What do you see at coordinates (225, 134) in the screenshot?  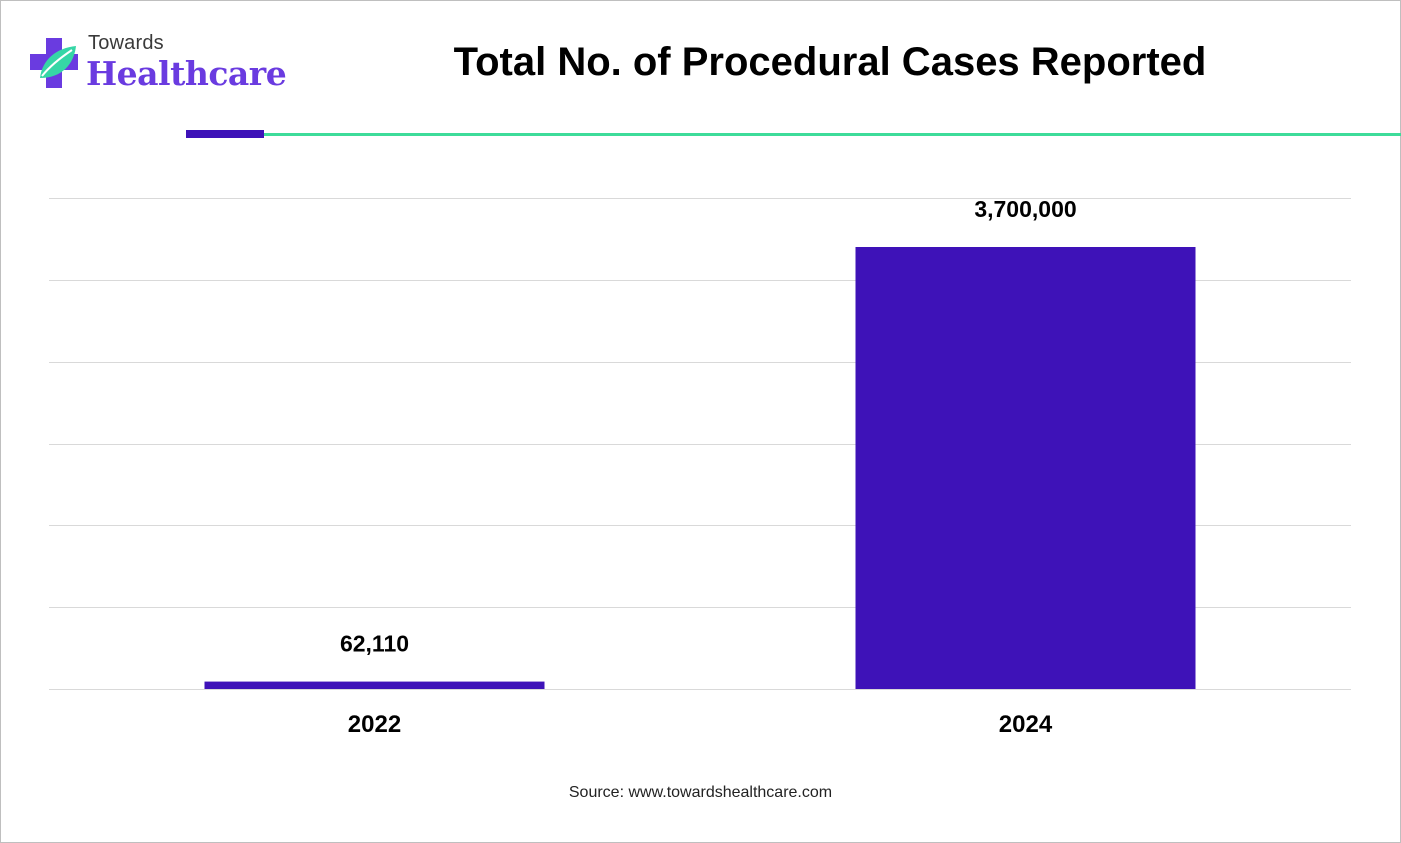 I see `title-accent-bar` at bounding box center [225, 134].